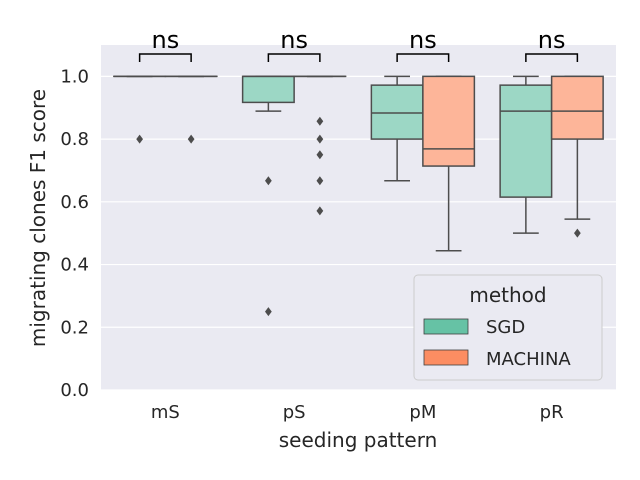  What do you see at coordinates (294, 40) in the screenshot?
I see `annotation-pS: ns` at bounding box center [294, 40].